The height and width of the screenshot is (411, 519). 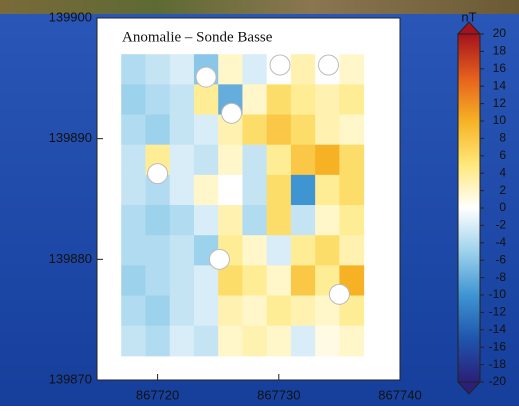 I want to click on y-tick-label: 139870, so click(x=70, y=378).